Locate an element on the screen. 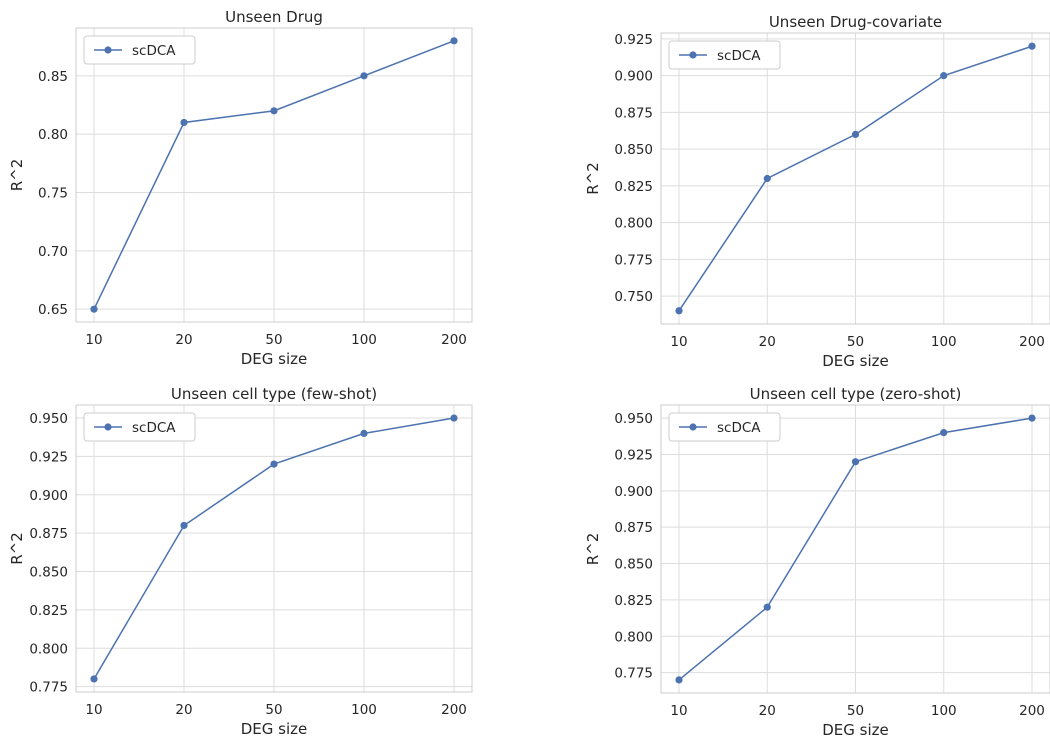  y-tick-label: 0.750 is located at coordinates (633, 297).